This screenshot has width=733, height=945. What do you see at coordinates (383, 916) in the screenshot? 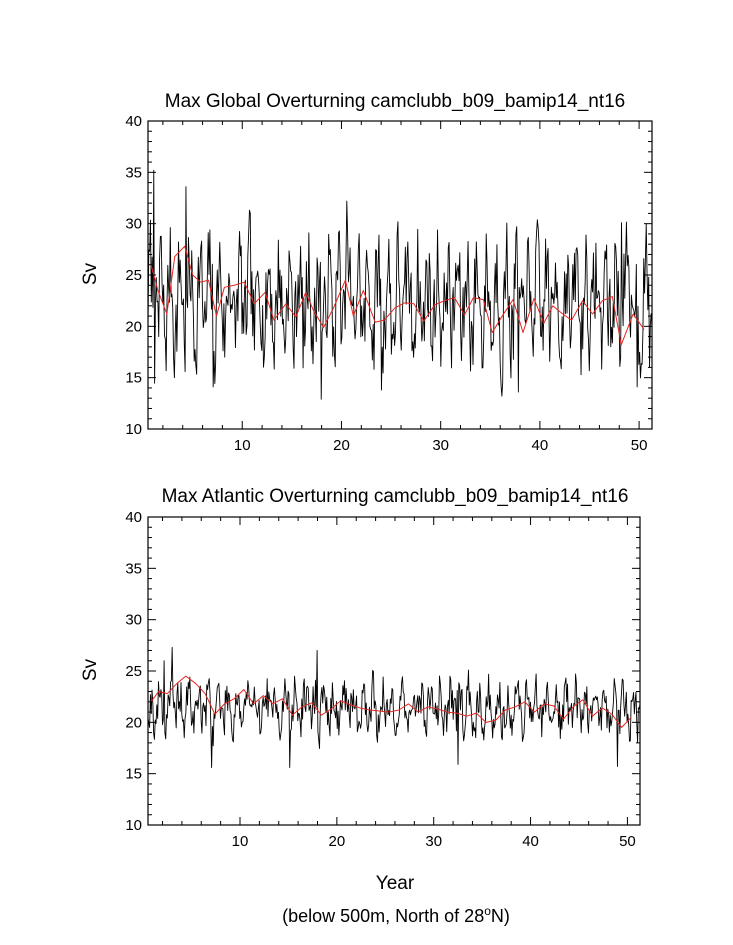
I see `footer-note-prefix: (below 500m, North of 28` at bounding box center [383, 916].